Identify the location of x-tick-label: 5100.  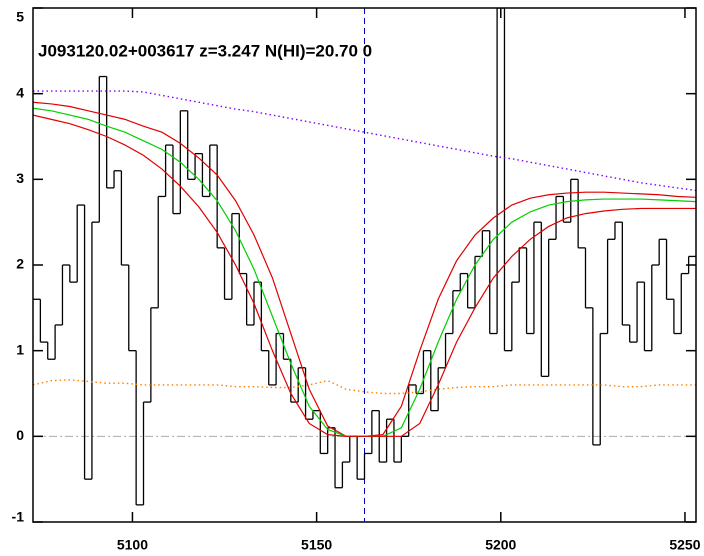
(132, 545).